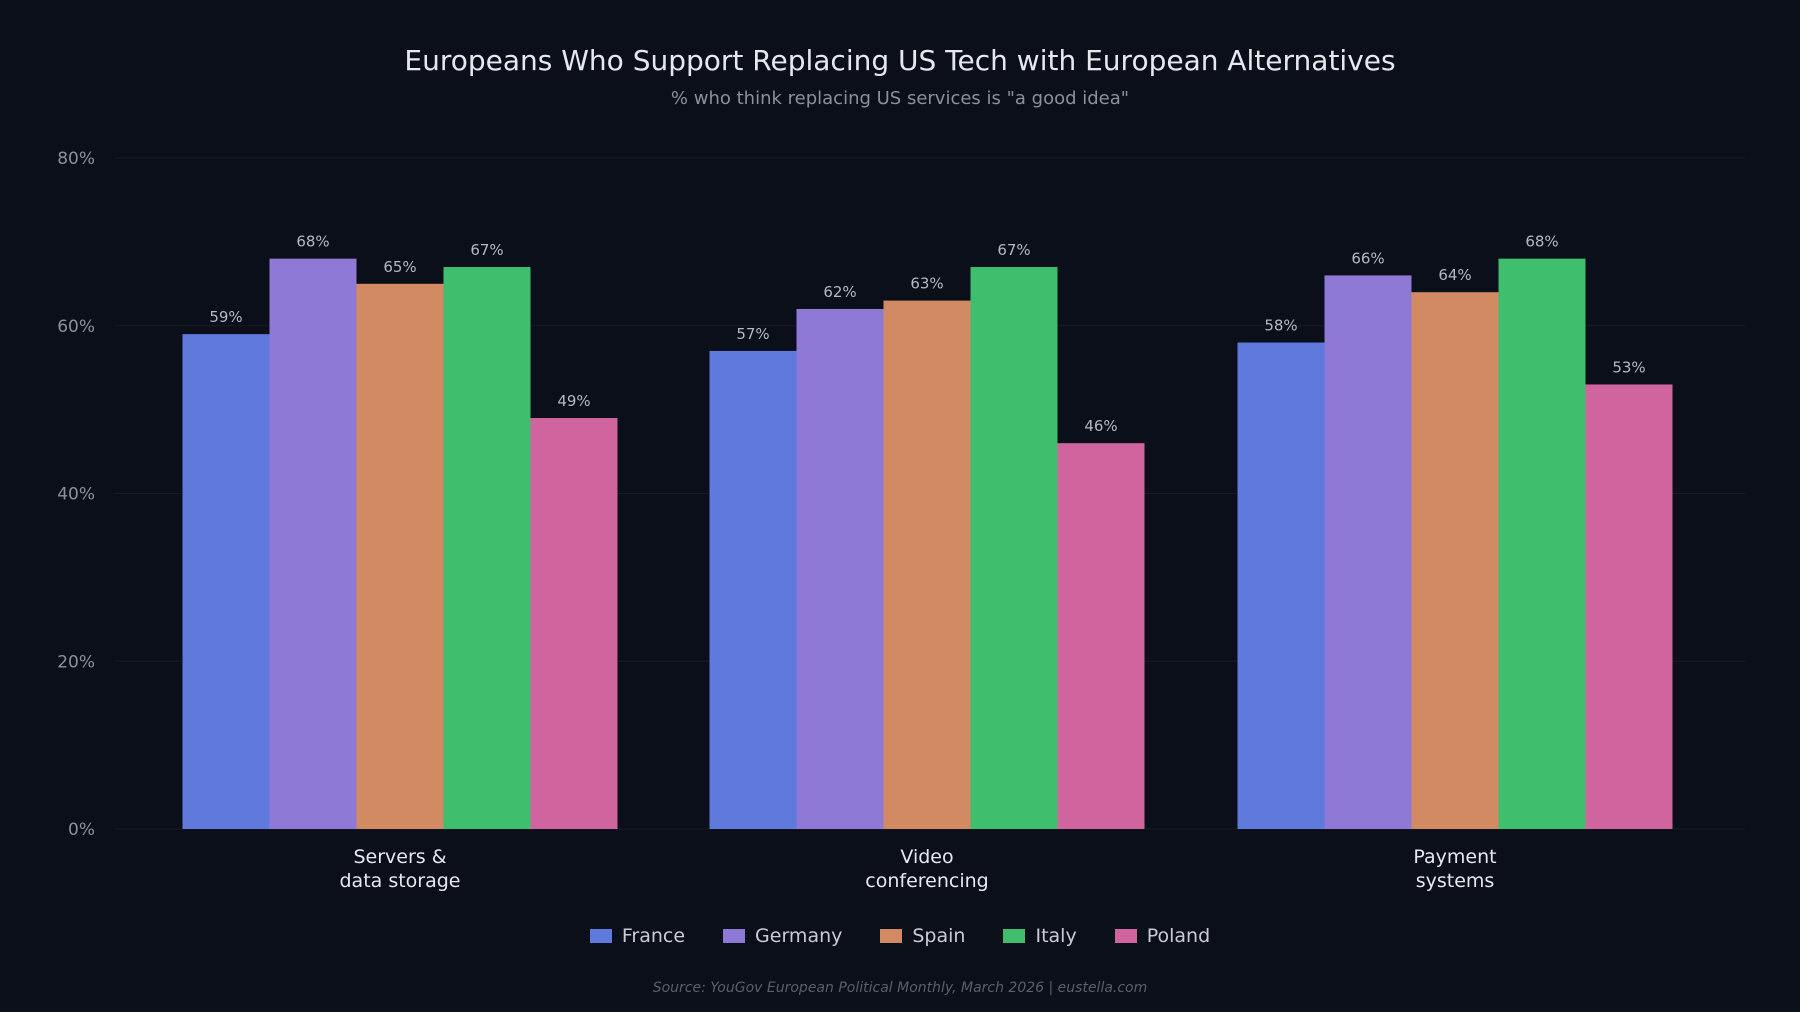  Describe the element at coordinates (1280, 326) in the screenshot. I see `data-label: 58%` at that location.